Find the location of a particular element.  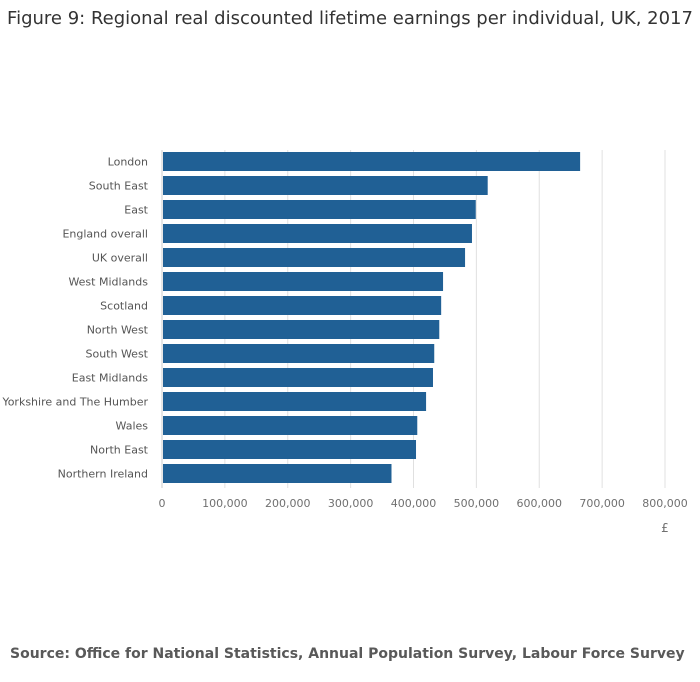

category-label: South West is located at coordinates (116, 354).